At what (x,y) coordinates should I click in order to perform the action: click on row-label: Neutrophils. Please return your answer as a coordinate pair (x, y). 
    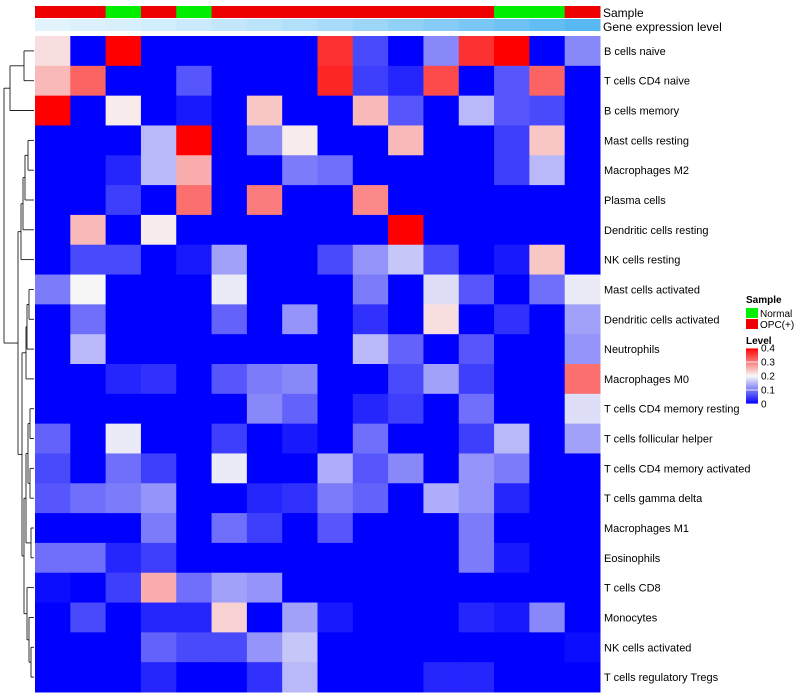
    Looking at the image, I should click on (632, 350).